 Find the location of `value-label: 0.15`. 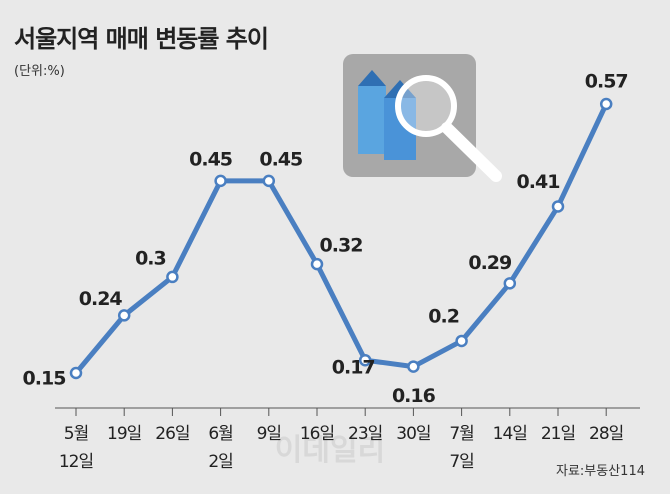

value-label: 0.15 is located at coordinates (44, 379).